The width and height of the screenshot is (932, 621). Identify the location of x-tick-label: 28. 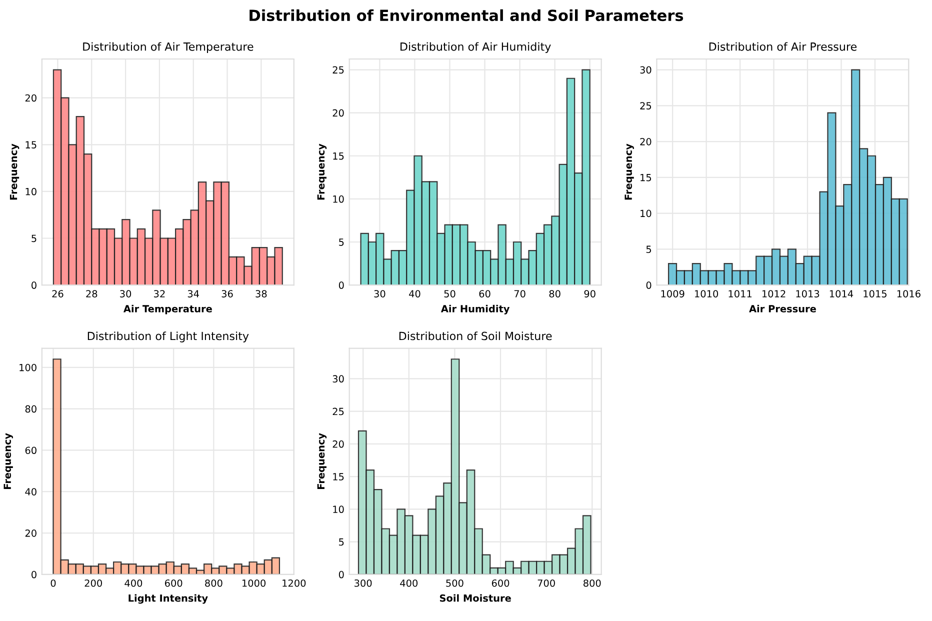
(92, 294).